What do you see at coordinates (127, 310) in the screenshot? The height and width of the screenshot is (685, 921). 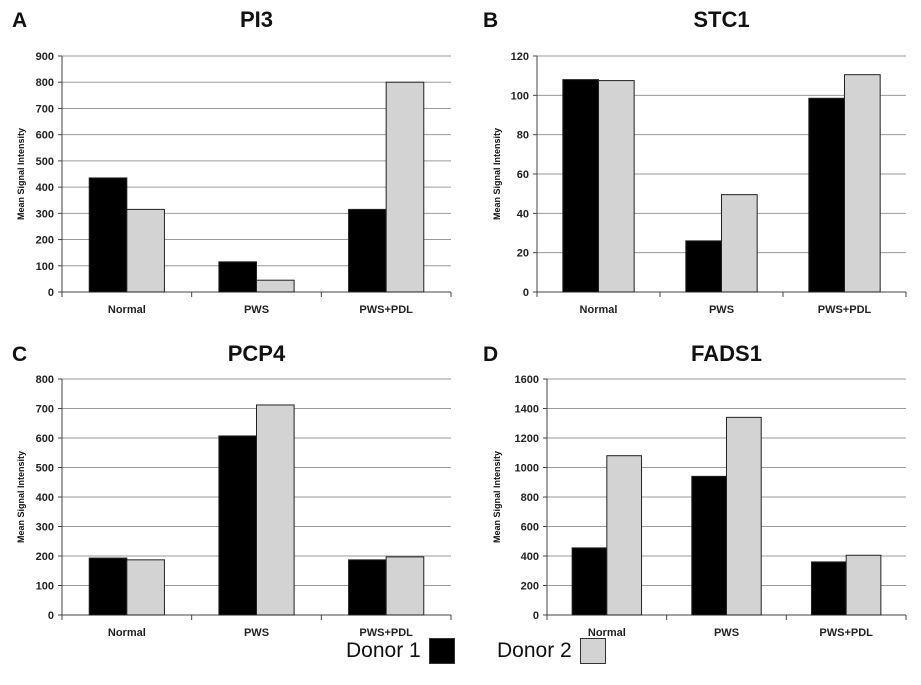 I see `x-tick-label-a-0: Normal` at bounding box center [127, 310].